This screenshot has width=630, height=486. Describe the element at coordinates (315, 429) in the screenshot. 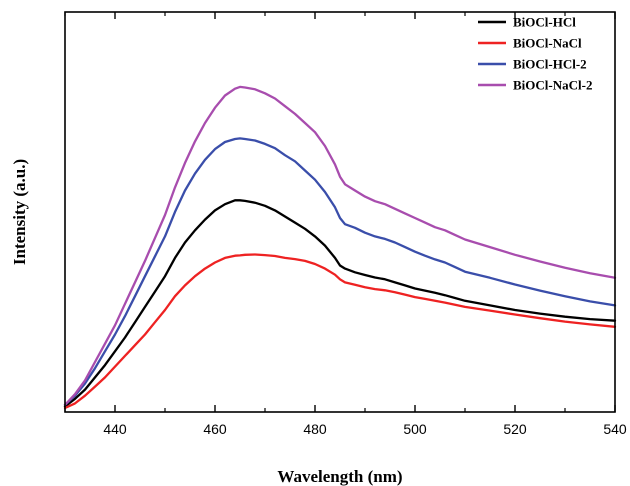

I see `x-tick-label: 480` at that location.